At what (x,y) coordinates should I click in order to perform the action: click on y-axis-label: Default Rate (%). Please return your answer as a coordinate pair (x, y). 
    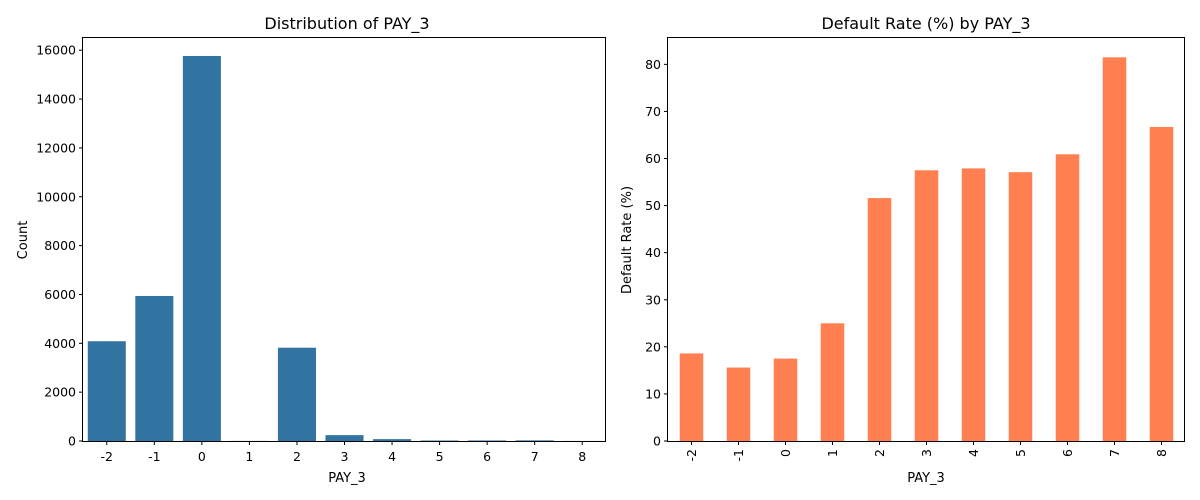
    Looking at the image, I should click on (627, 240).